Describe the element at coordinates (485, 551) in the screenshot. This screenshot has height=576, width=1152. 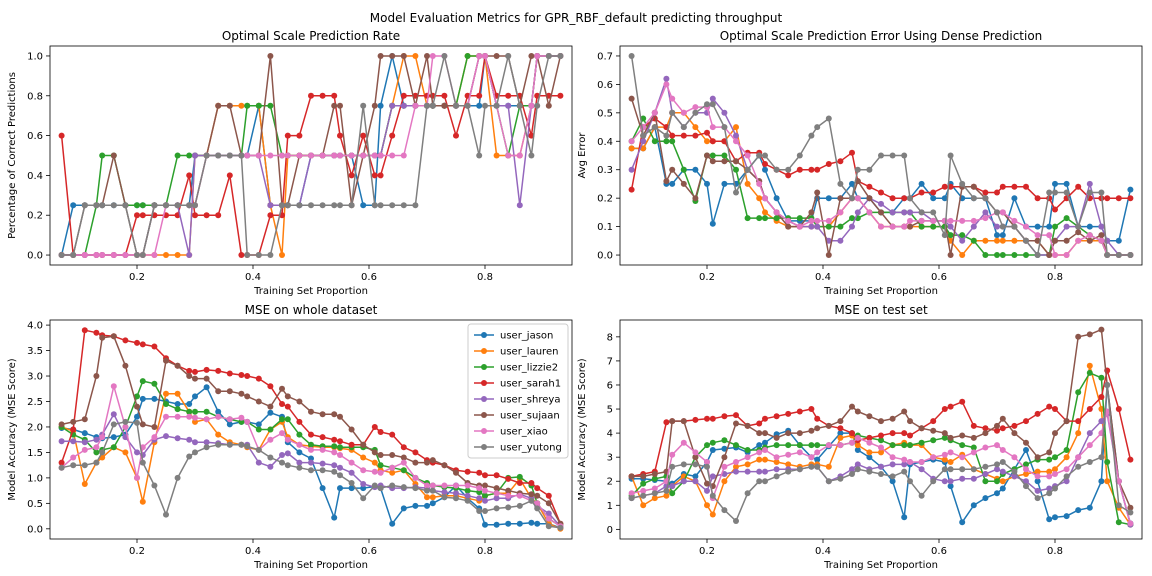
I see `x-tick-label: 0.8` at that location.